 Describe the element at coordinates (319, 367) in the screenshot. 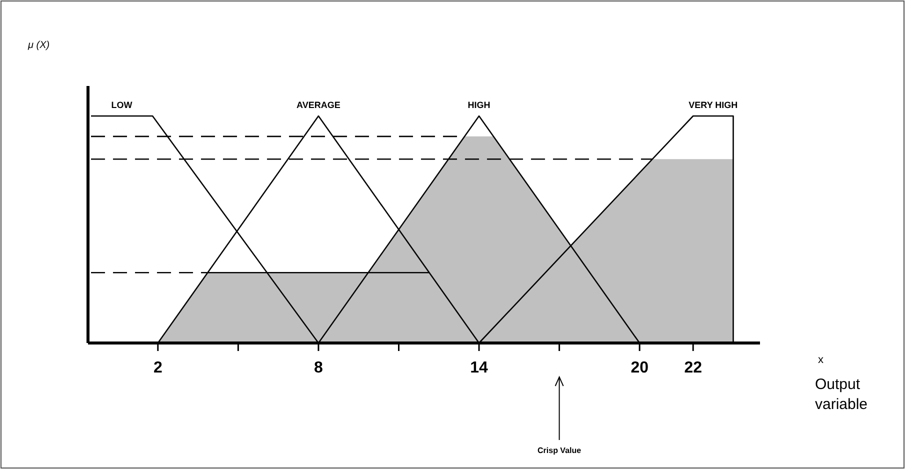

I see `x-tick-label: 8` at that location.